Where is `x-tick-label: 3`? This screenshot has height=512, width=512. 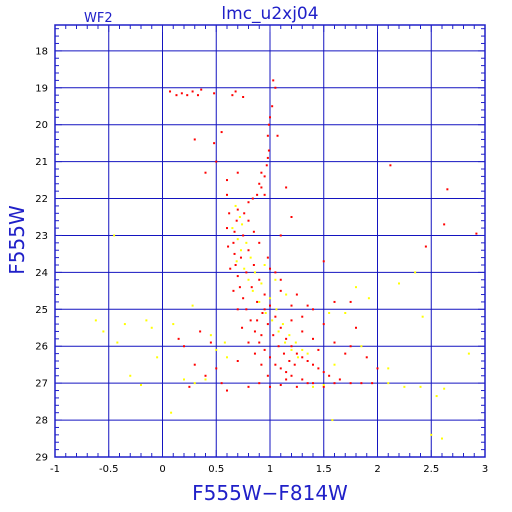
x-tick-label: 3 is located at coordinates (485, 469).